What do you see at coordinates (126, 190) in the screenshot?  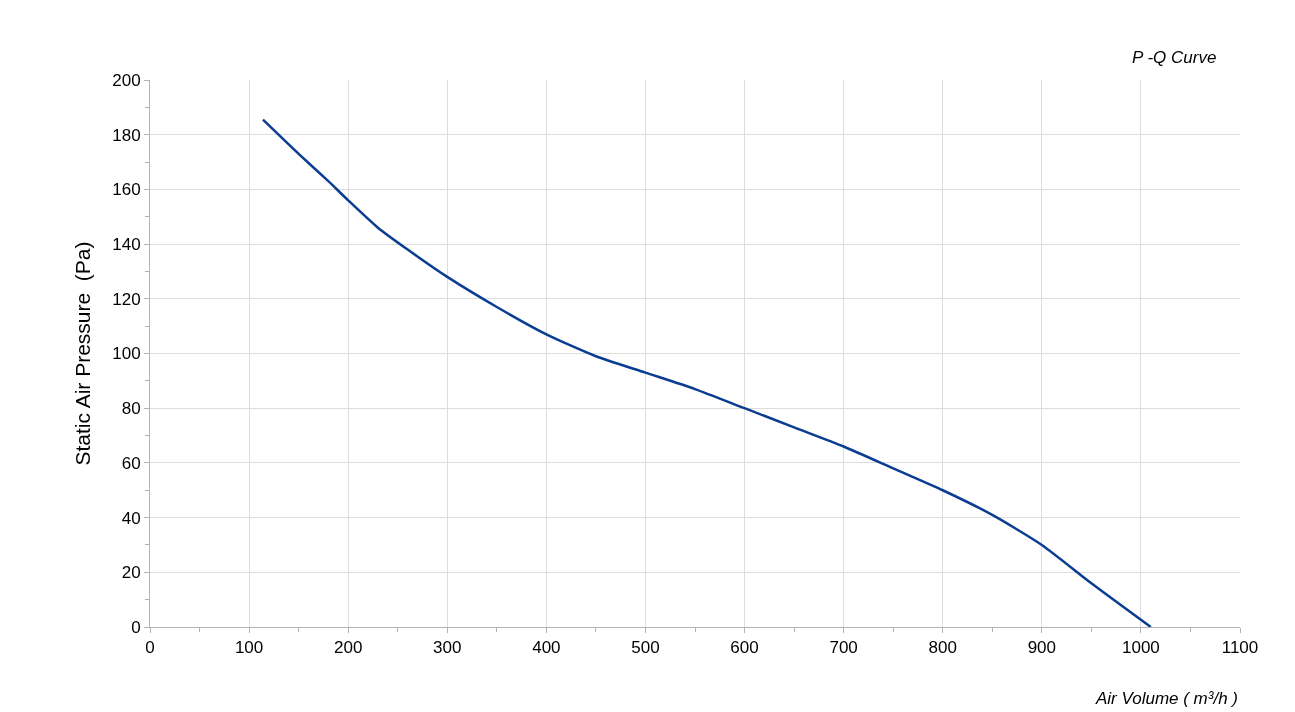 I see `y-tick-label: 160` at bounding box center [126, 190].